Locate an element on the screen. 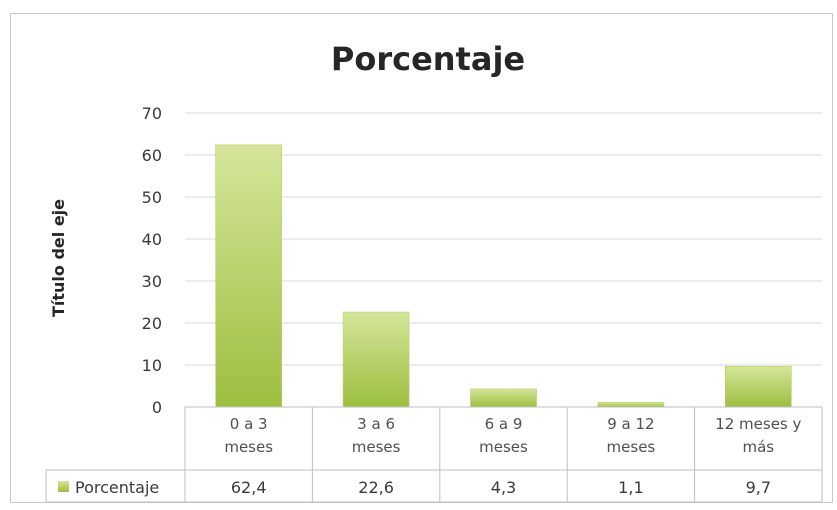 The image size is (837, 510). y-tick-label: 50 is located at coordinates (152, 197).